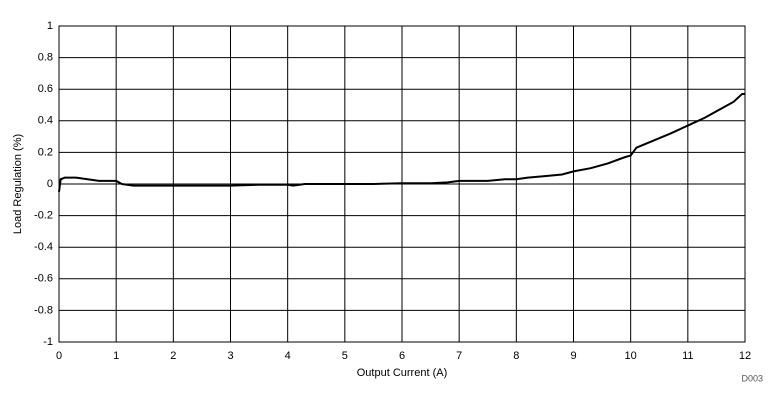 The image size is (779, 405). I want to click on x-tick-label: 3, so click(230, 356).